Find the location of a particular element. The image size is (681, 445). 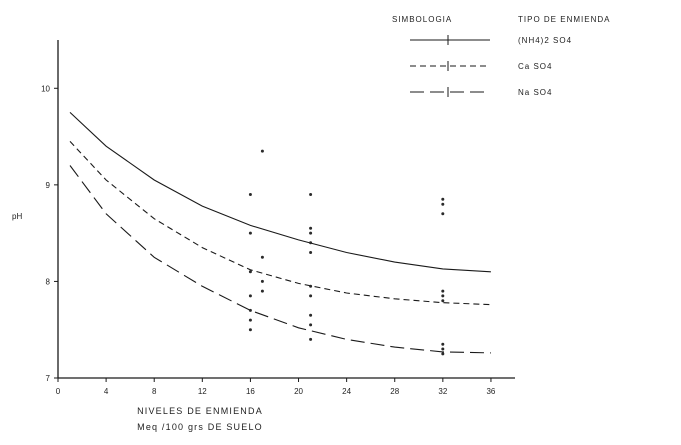

y-tick-label: 7 is located at coordinates (48, 378).